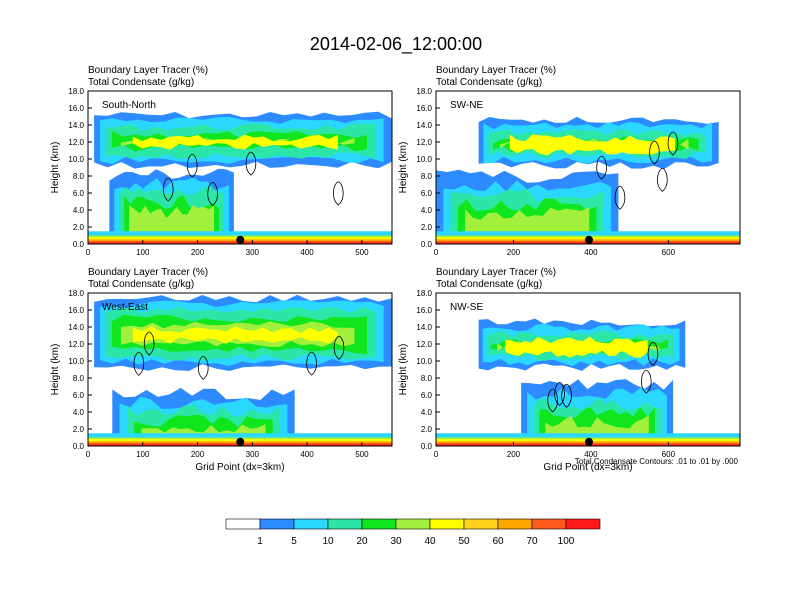 Image resolution: width=792 pixels, height=612 pixels. I want to click on colorbar-label: 20, so click(362, 541).